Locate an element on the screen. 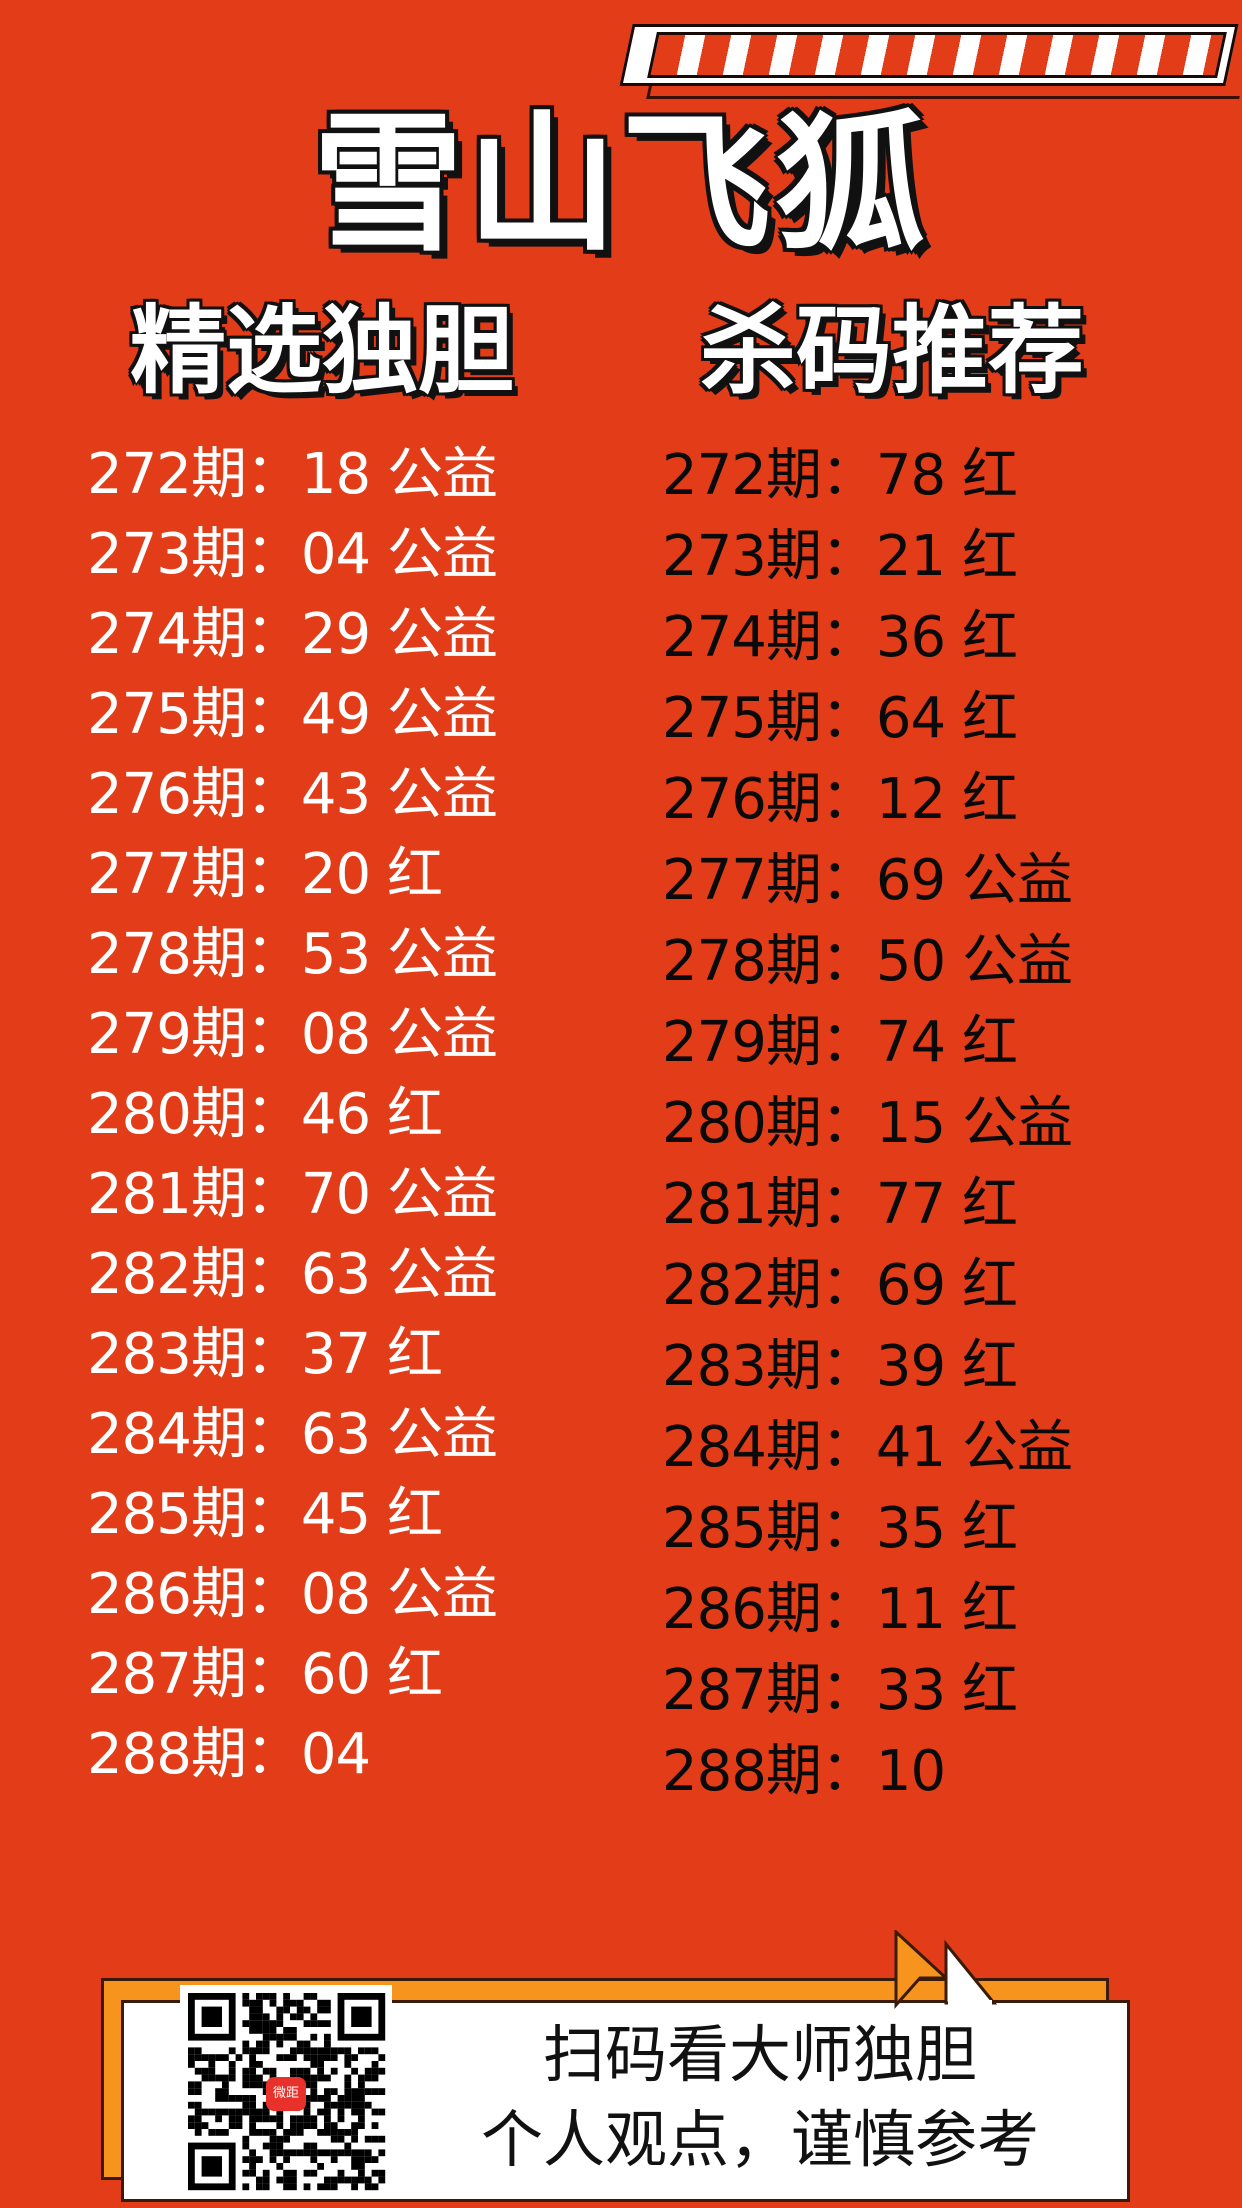 The height and width of the screenshot is (2208, 1242). list-item: 274期：29 公益 is located at coordinates (292, 634).